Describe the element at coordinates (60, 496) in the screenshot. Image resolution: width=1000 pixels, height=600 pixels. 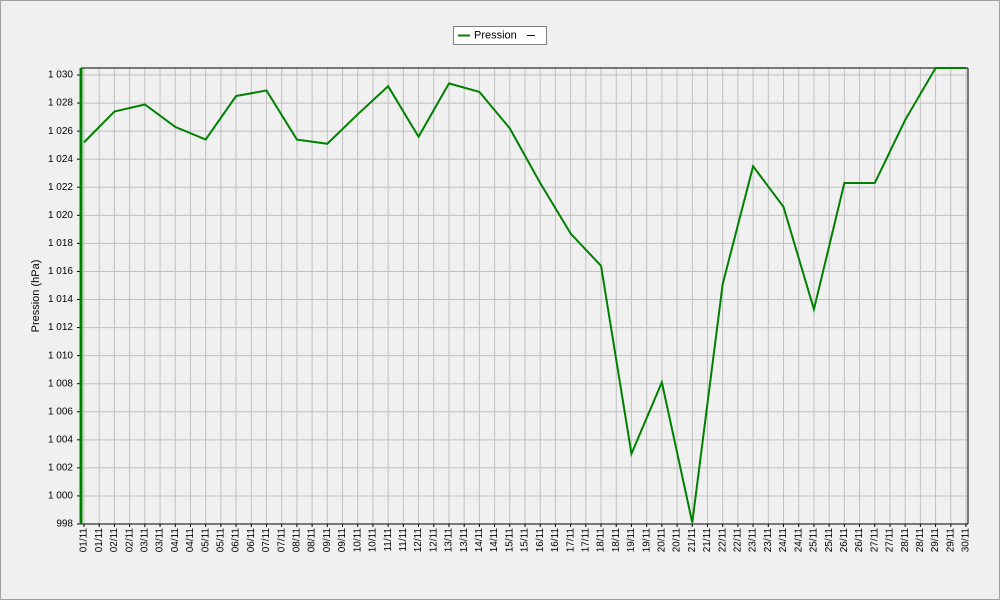
I see `y-tick-label: 1 000` at that location.